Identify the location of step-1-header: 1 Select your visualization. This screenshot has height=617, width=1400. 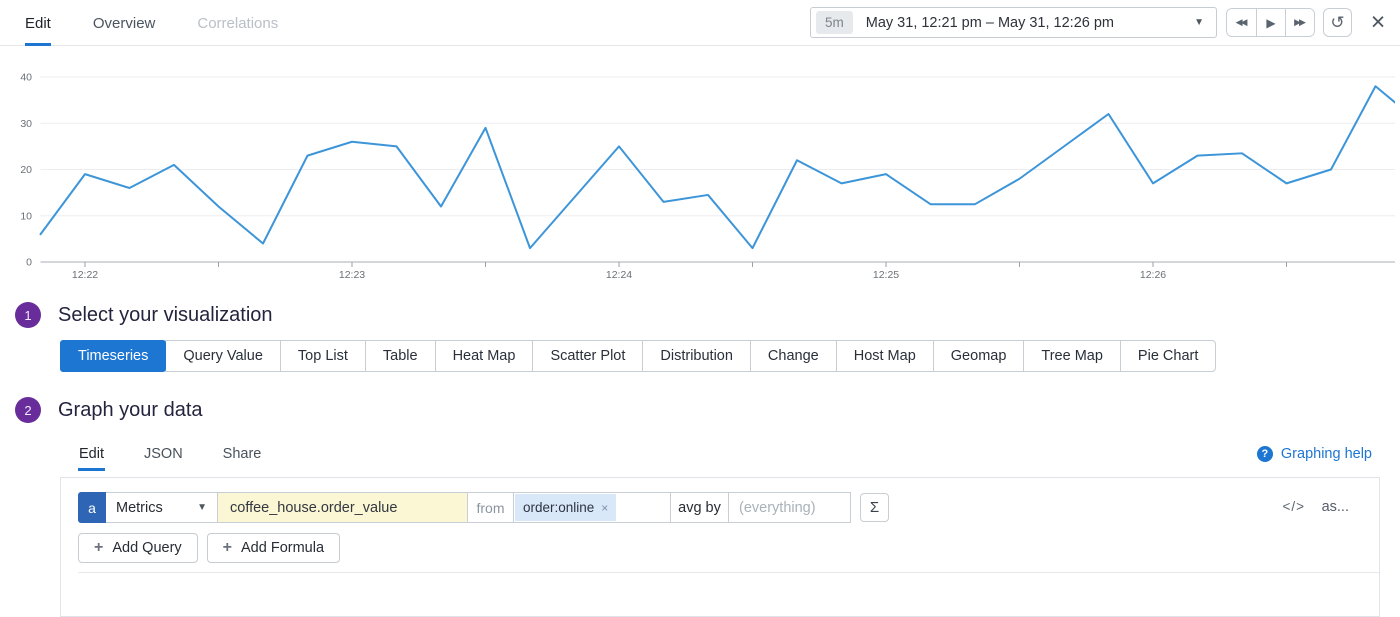
(144, 315).